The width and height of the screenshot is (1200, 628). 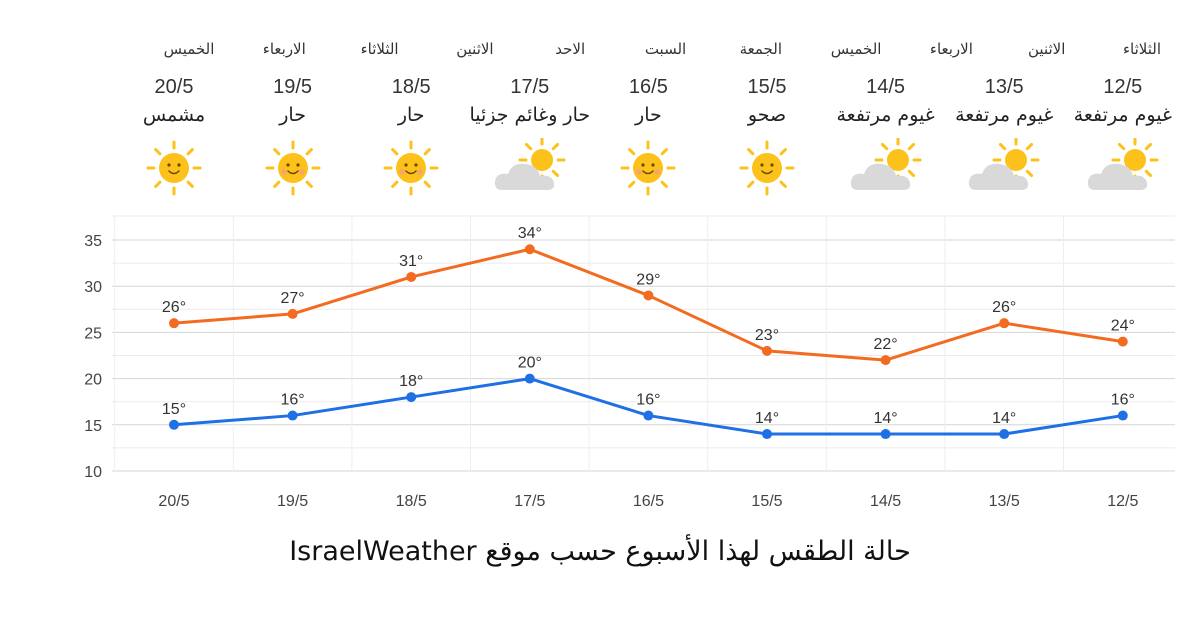 I want to click on x-tick-label: 16/5, so click(x=648, y=501).